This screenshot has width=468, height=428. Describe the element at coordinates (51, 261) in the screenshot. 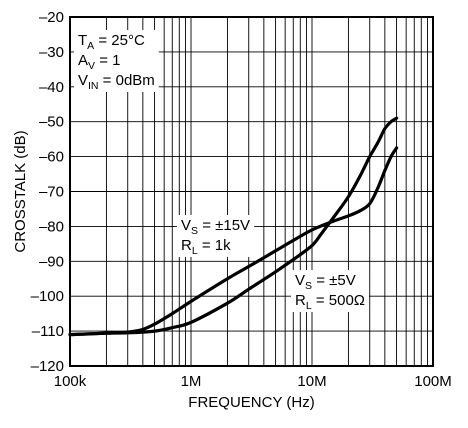

I see `y-tick-label: –90` at that location.